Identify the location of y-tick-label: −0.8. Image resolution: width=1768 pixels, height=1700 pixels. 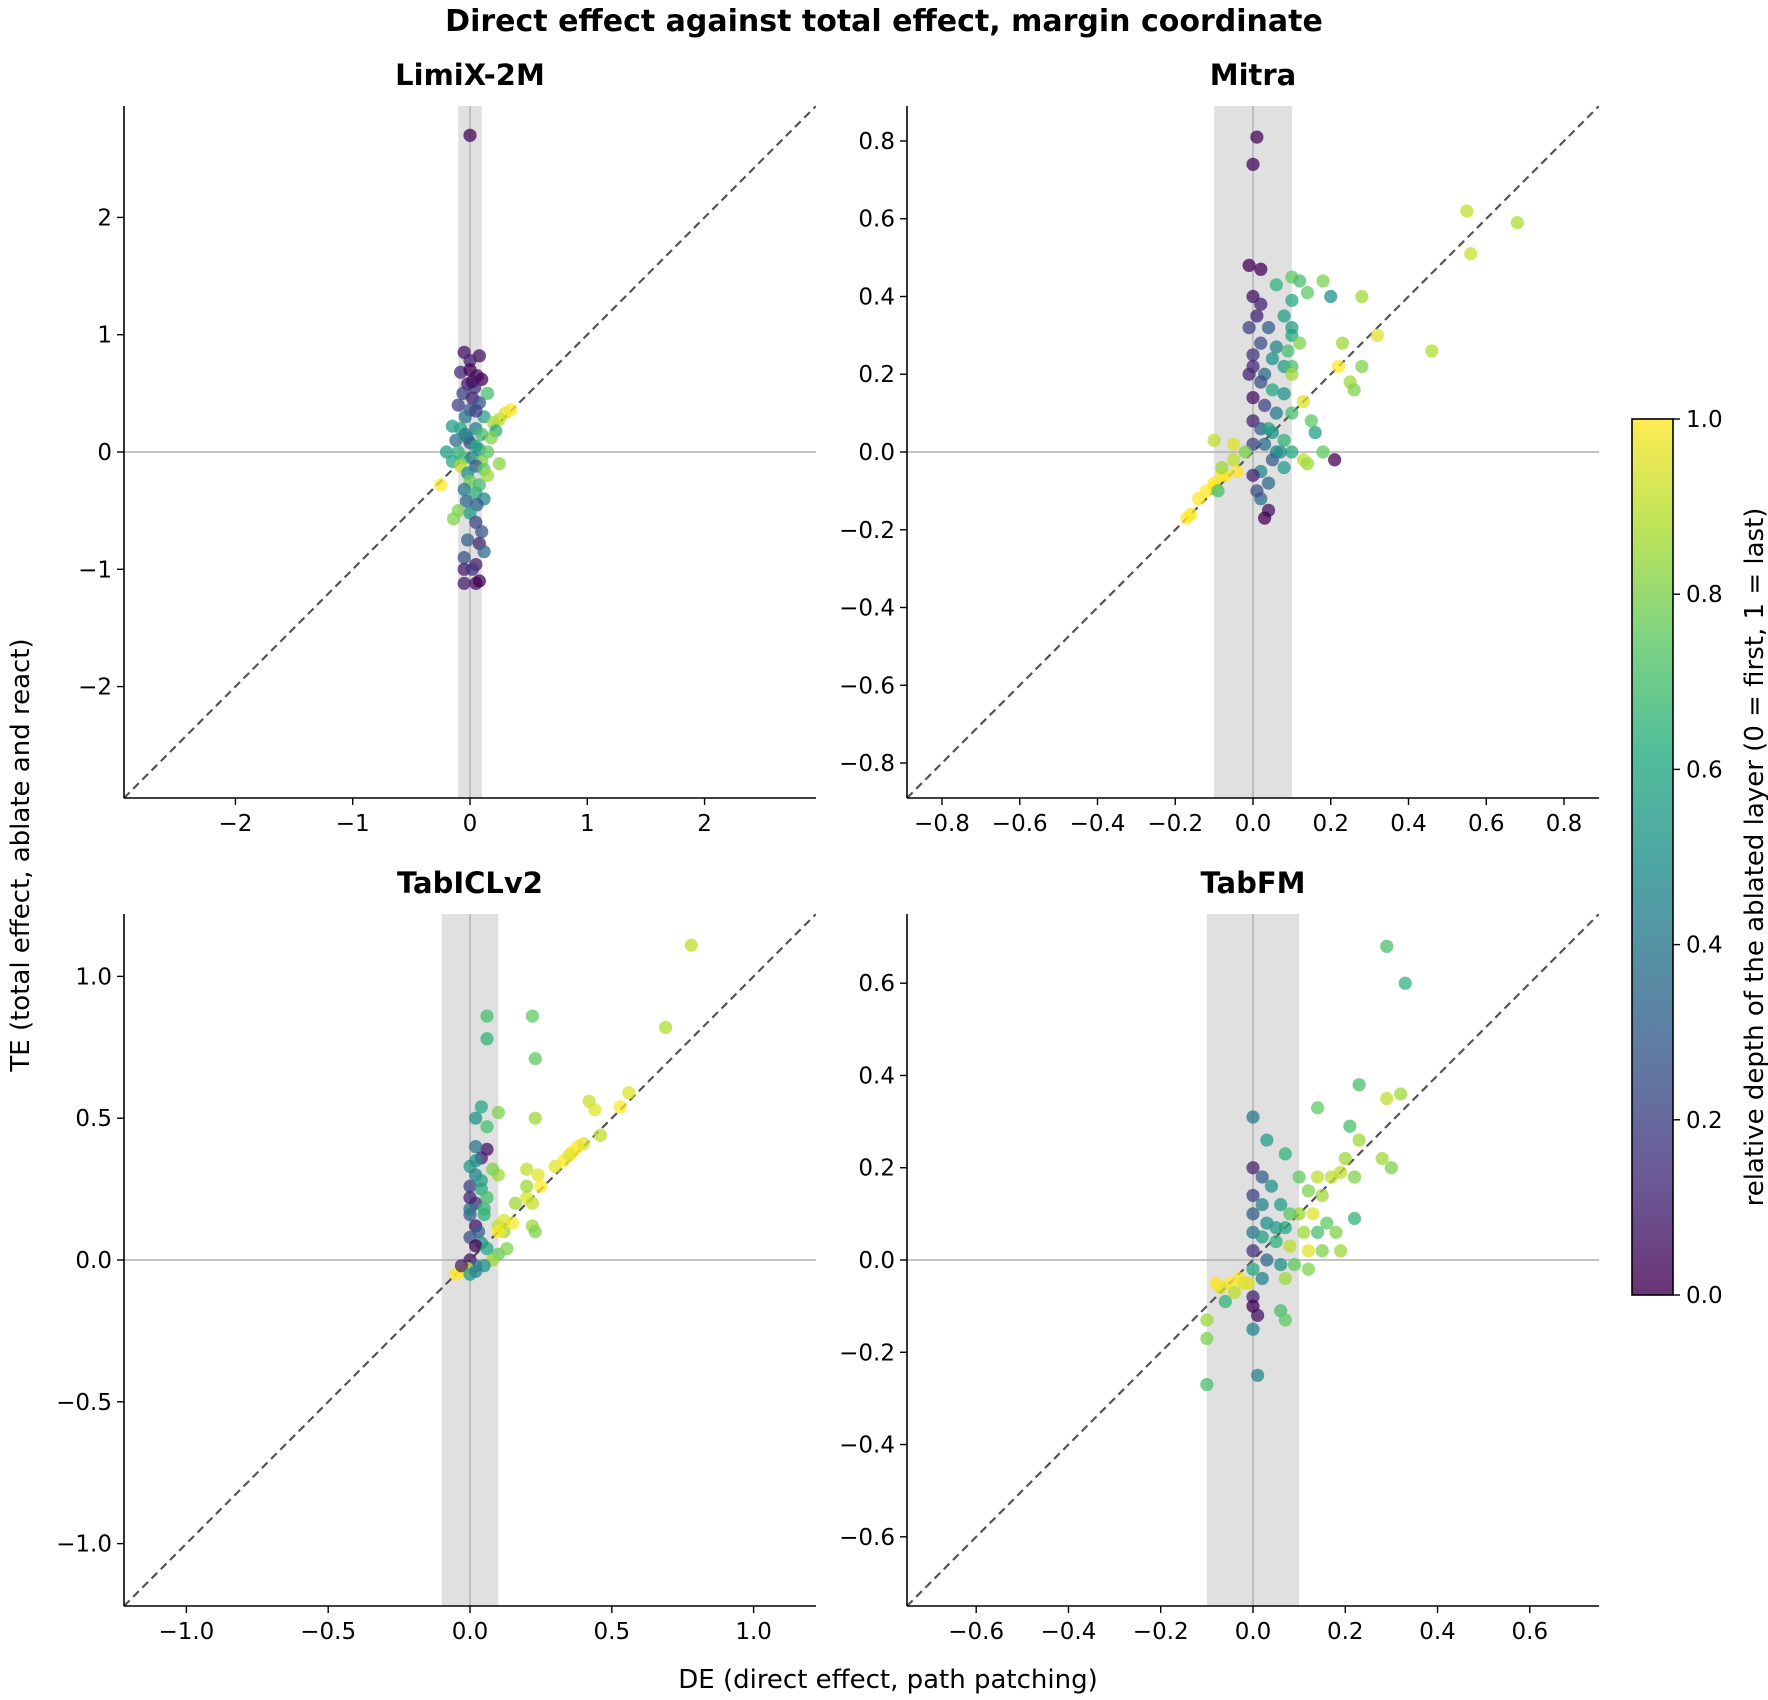
(867, 764).